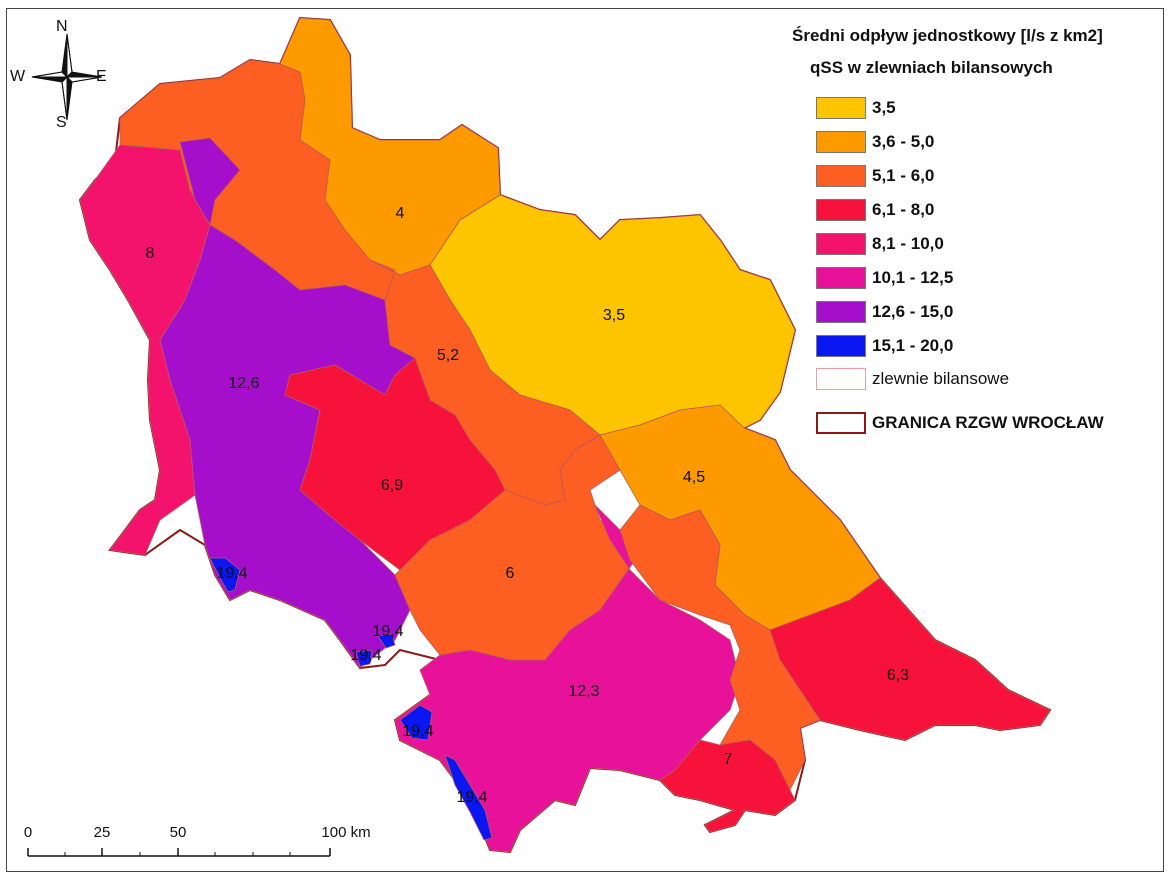 The height and width of the screenshot is (878, 1172). I want to click on legend-label: 3,6 - 5,0, so click(903, 141).